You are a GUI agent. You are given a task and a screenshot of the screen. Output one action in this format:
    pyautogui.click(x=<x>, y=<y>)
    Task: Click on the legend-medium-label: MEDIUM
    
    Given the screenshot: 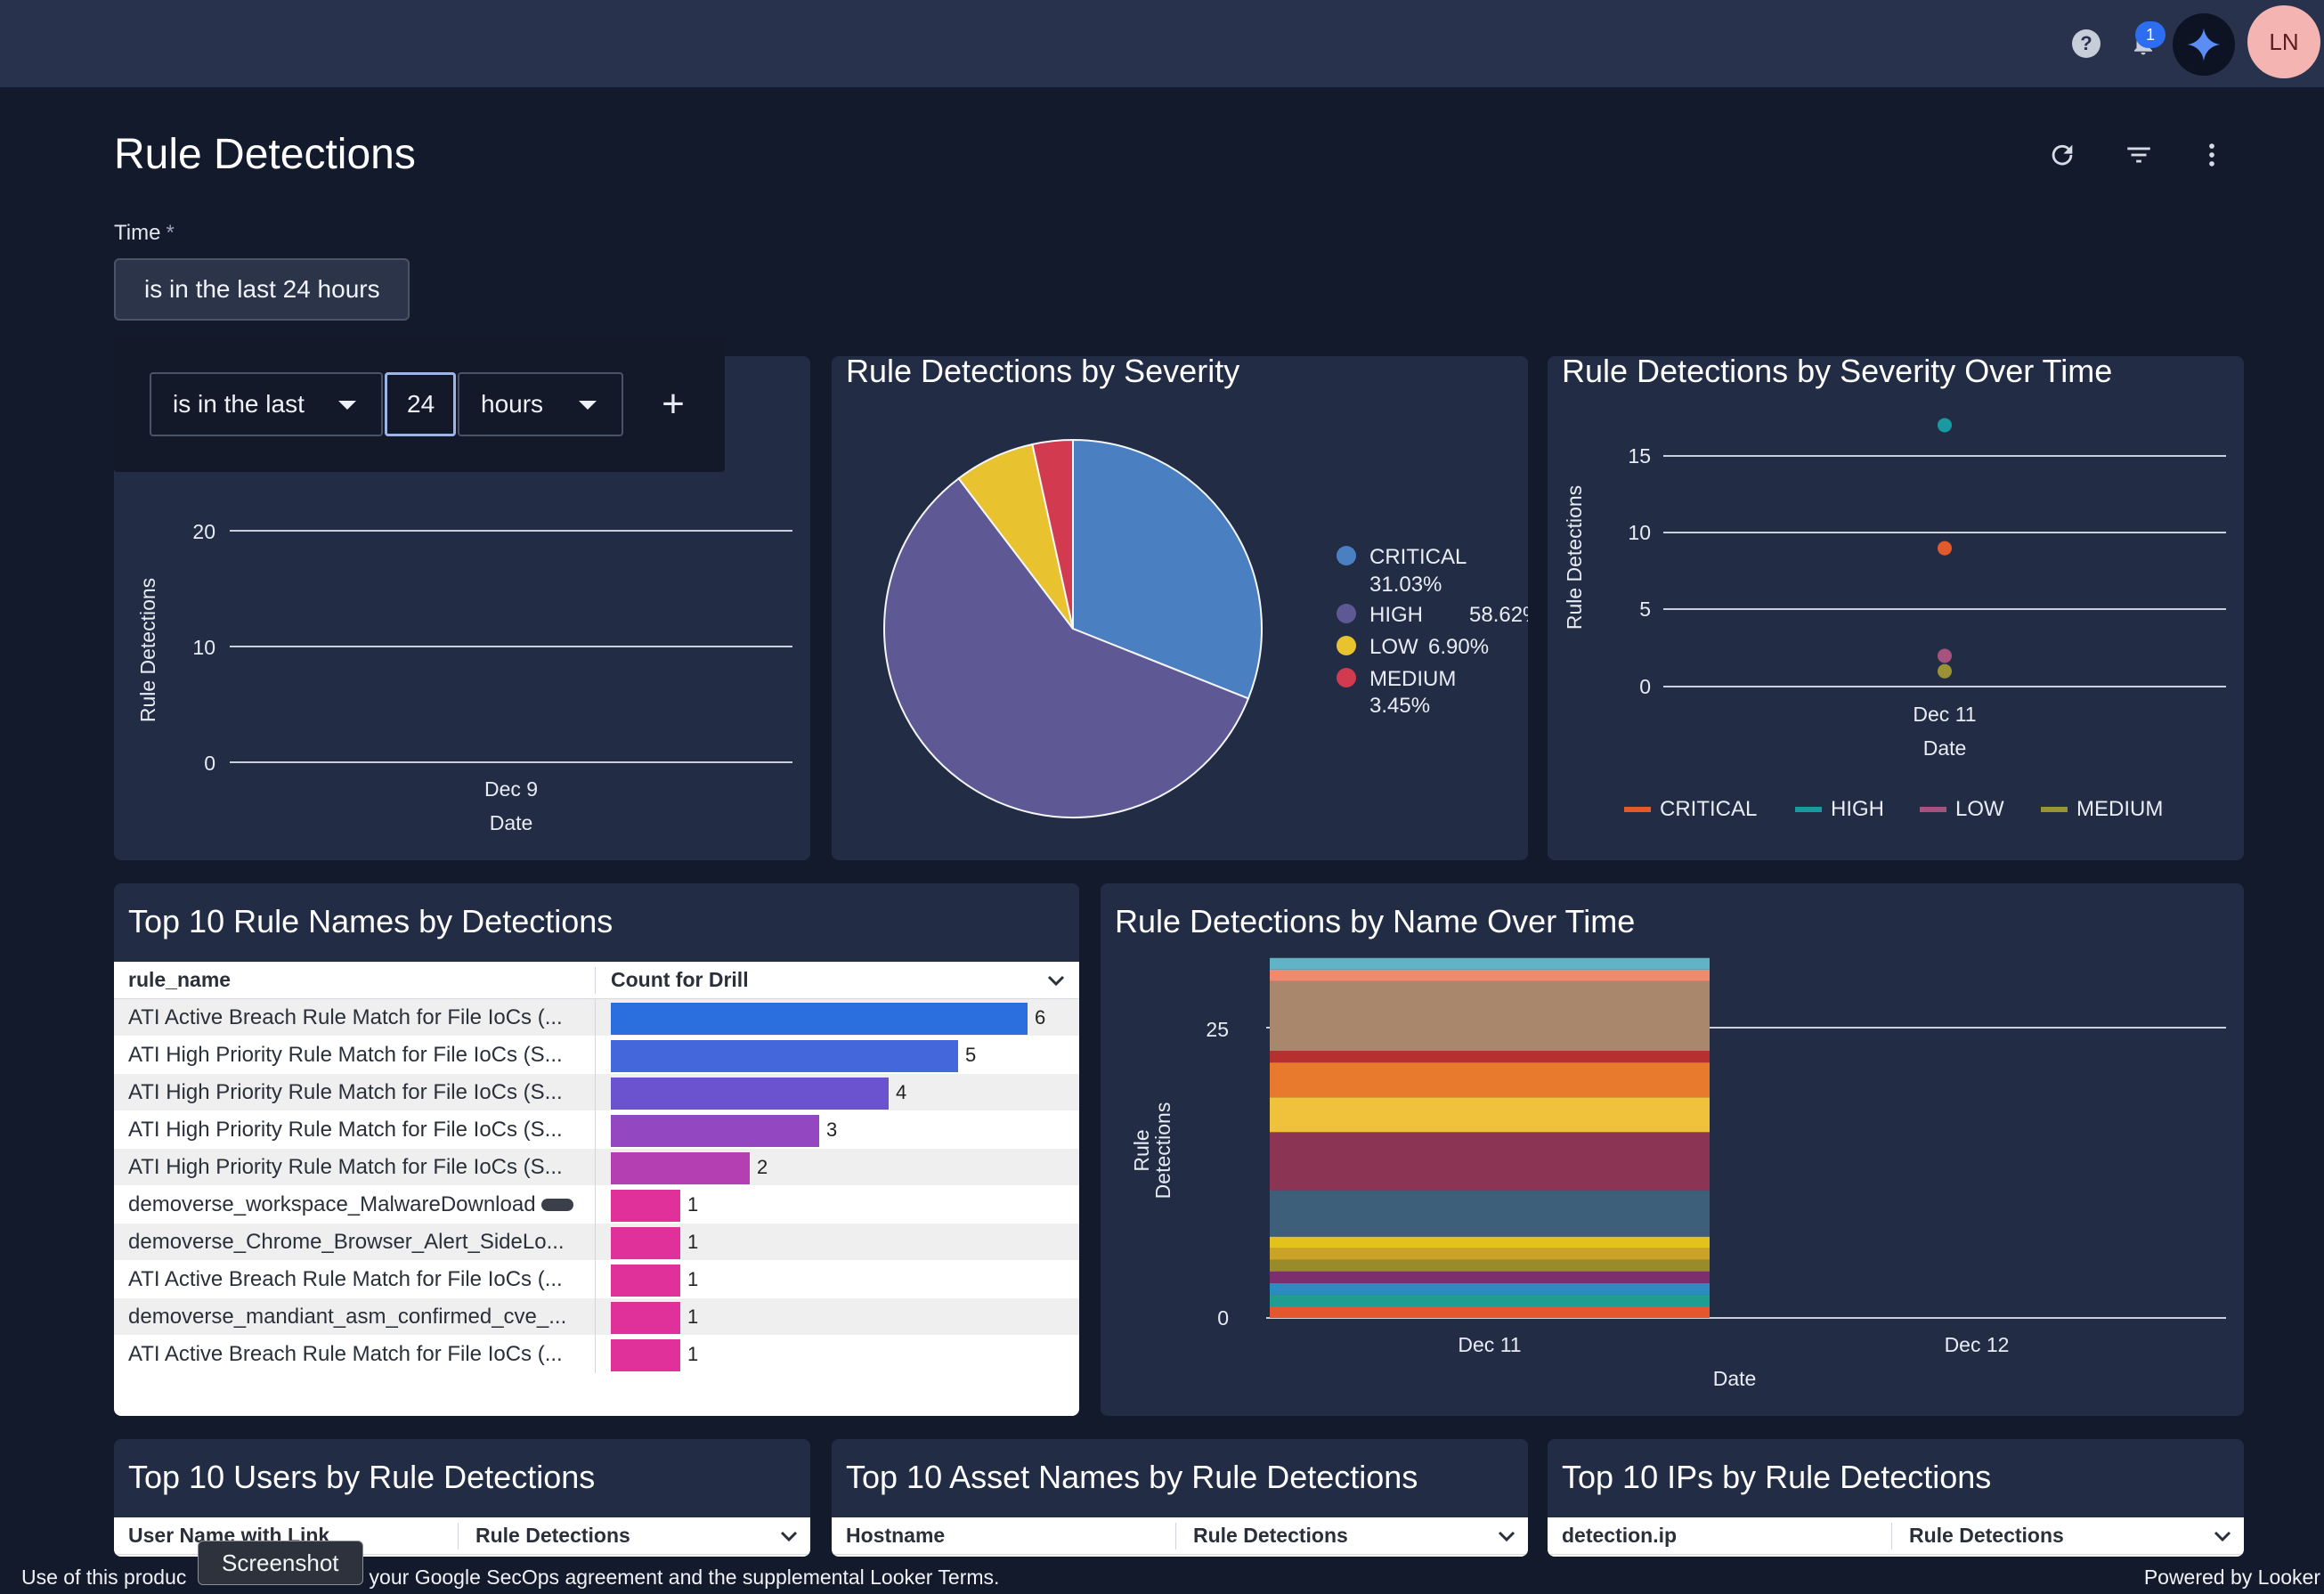 What is the action you would take?
    pyautogui.click(x=1413, y=679)
    